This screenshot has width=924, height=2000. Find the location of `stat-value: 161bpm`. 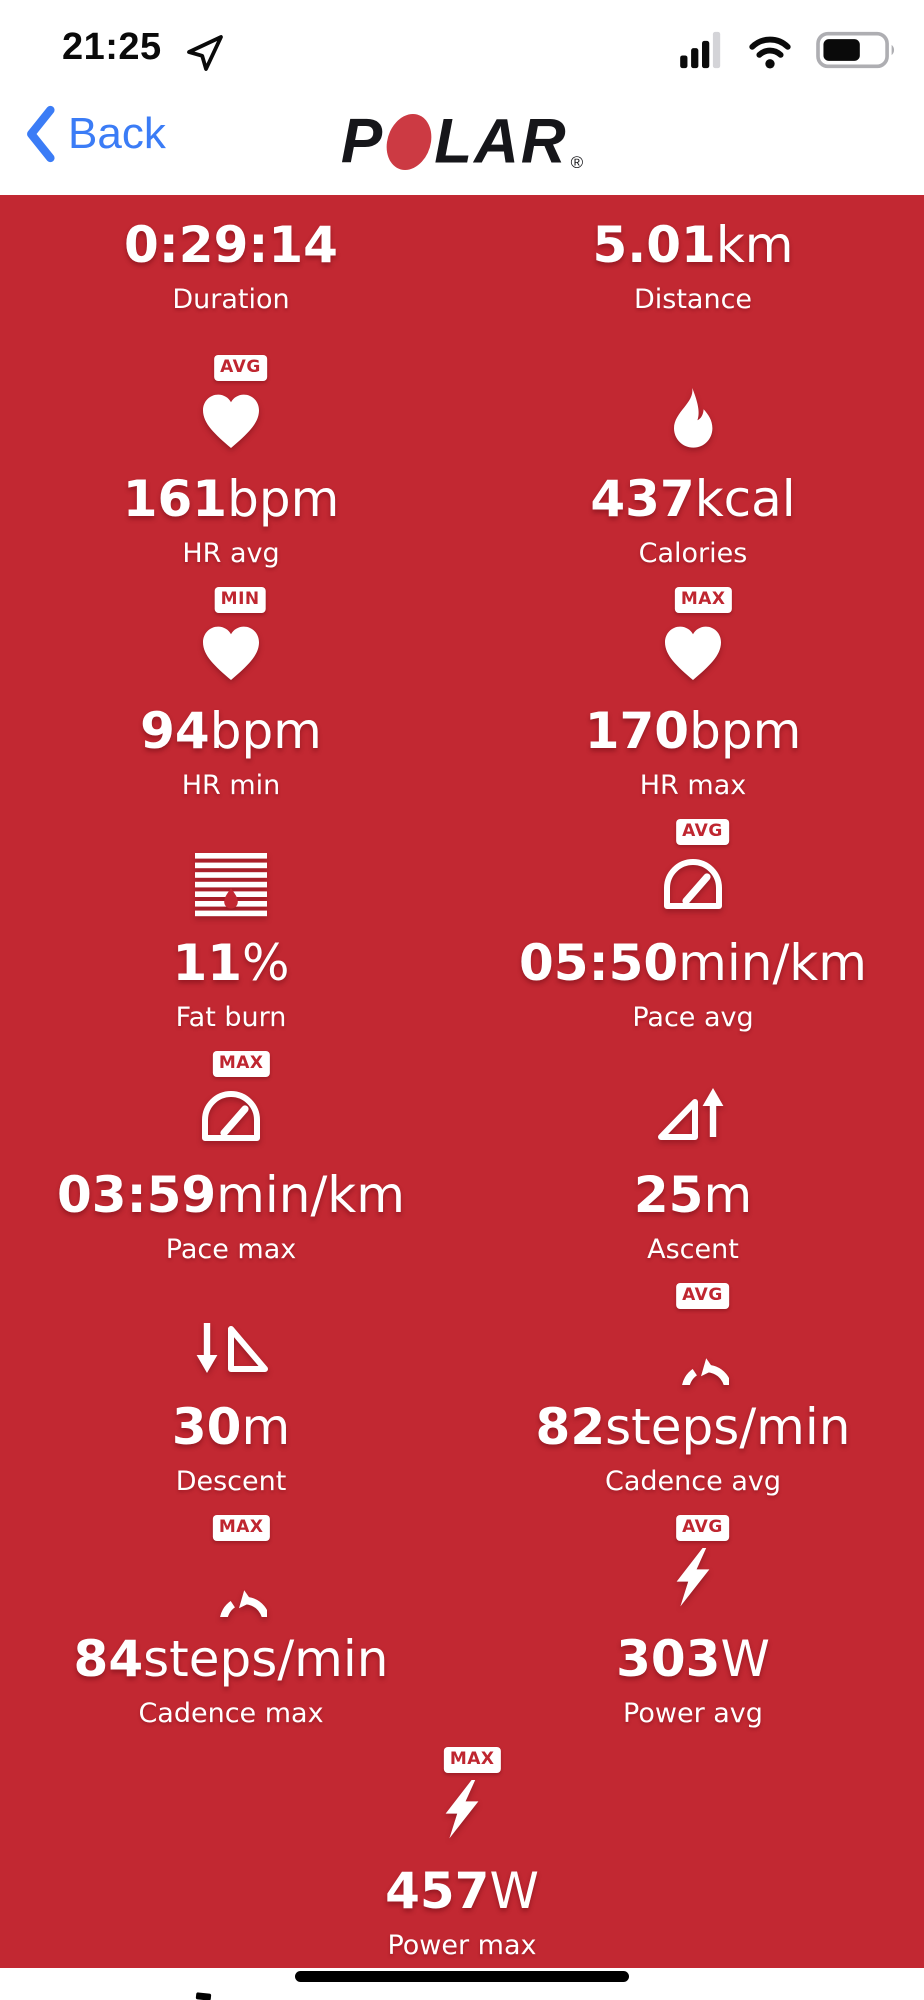

stat-value: 161bpm is located at coordinates (231, 499).